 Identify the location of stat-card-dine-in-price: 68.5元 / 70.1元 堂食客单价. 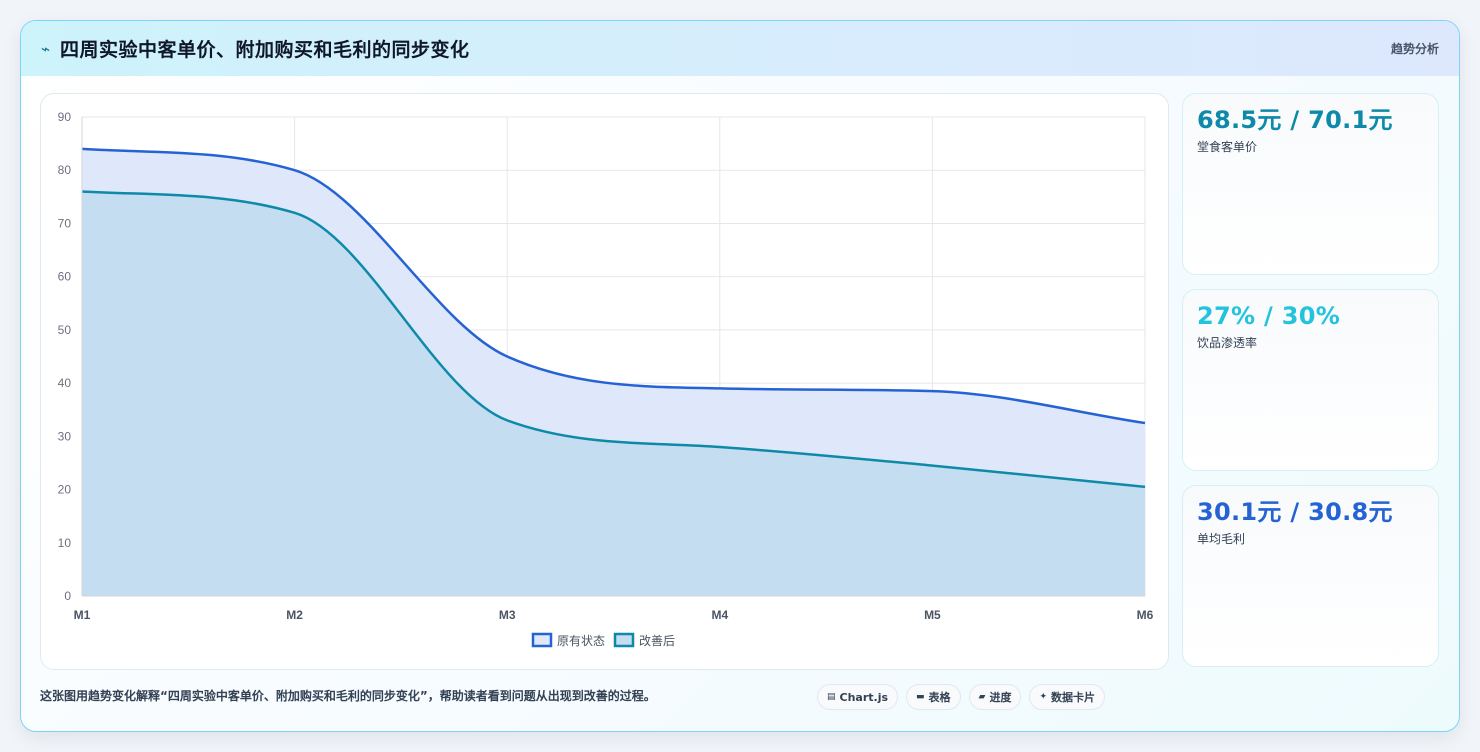
(1310, 184).